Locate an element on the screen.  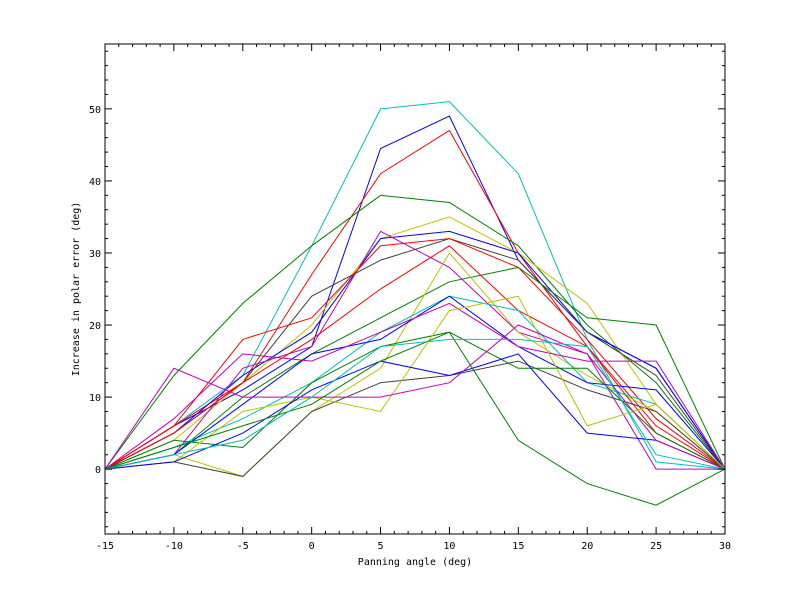
x-tick-label: 10 is located at coordinates (449, 546).